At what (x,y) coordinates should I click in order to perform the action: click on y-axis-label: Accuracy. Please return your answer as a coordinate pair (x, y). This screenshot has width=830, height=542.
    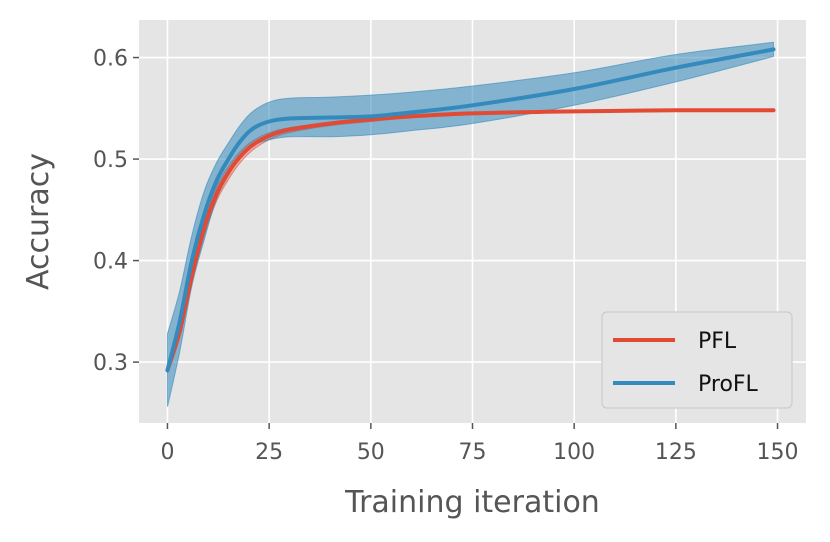
    Looking at the image, I should click on (38, 221).